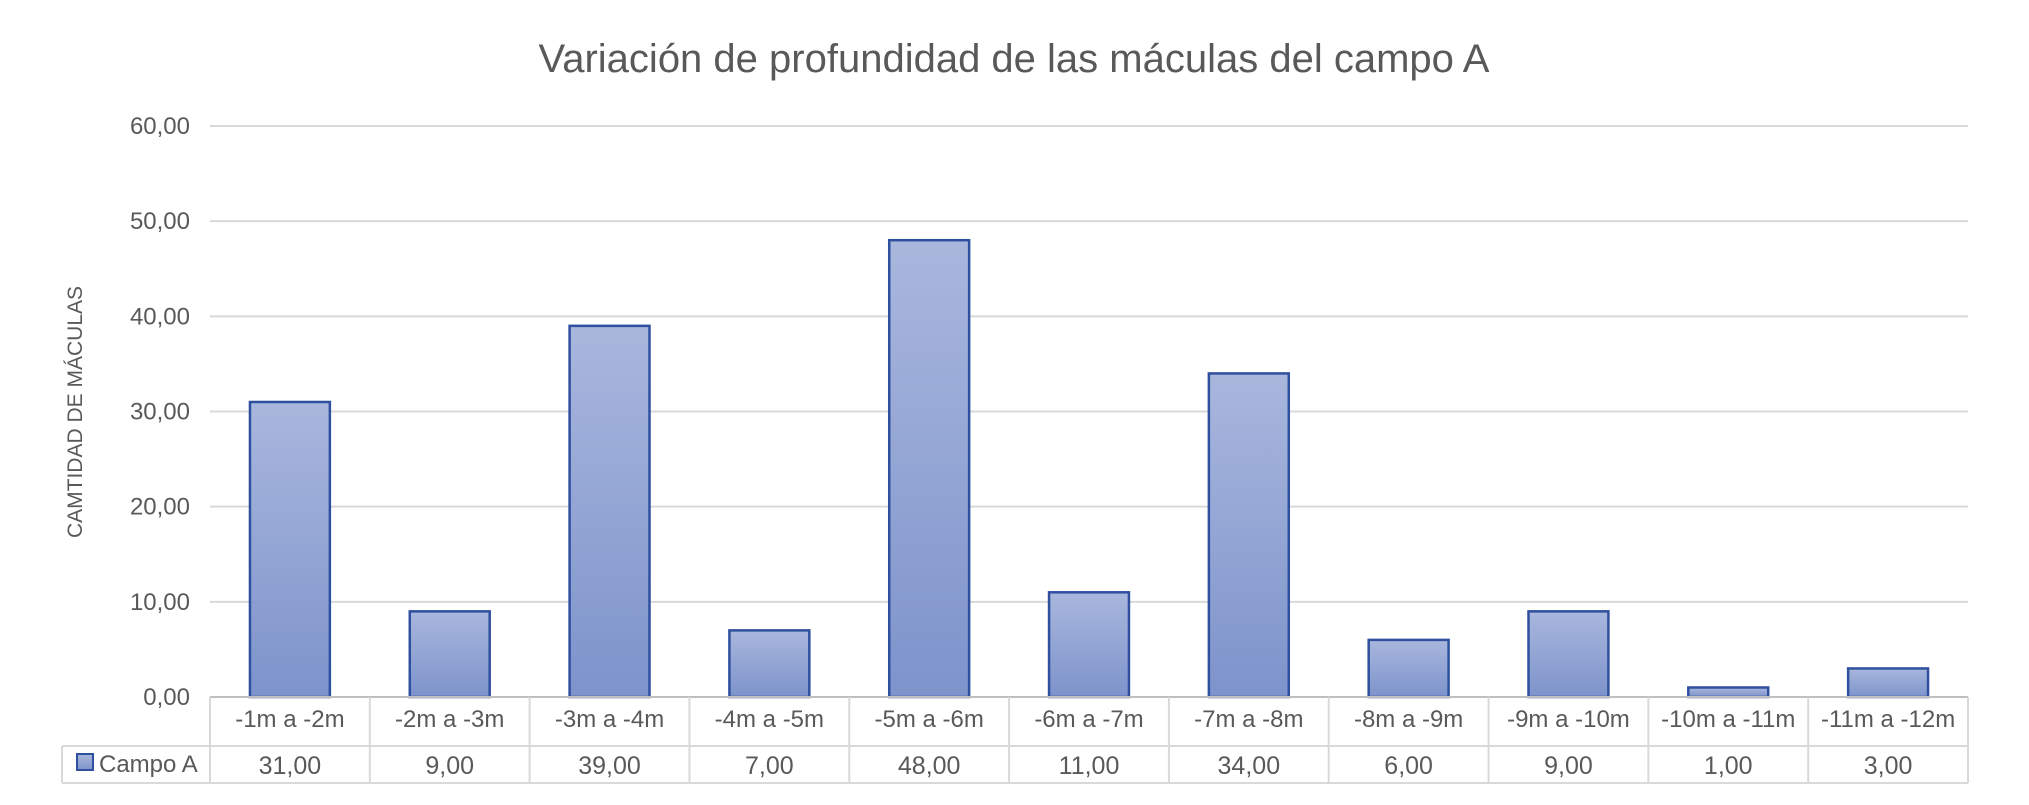 The height and width of the screenshot is (805, 2029). Describe the element at coordinates (929, 719) in the screenshot. I see `x-tick-label: -5m a -6m` at that location.